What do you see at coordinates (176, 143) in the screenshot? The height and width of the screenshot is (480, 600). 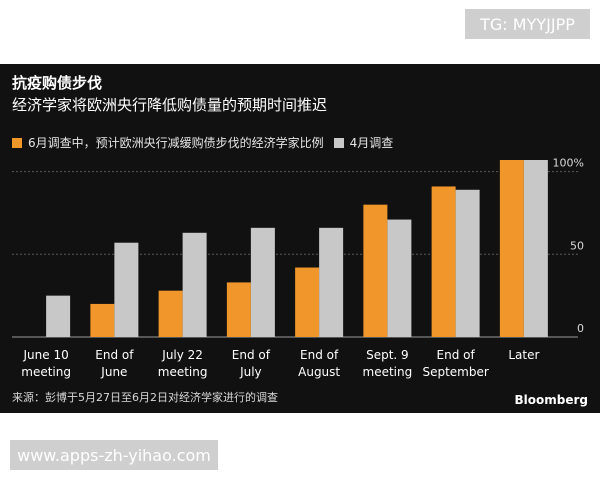 I see `legend-label-june: 6月调查中，预计欧洲央行减缓购债步伐的经济学家比例` at bounding box center [176, 143].